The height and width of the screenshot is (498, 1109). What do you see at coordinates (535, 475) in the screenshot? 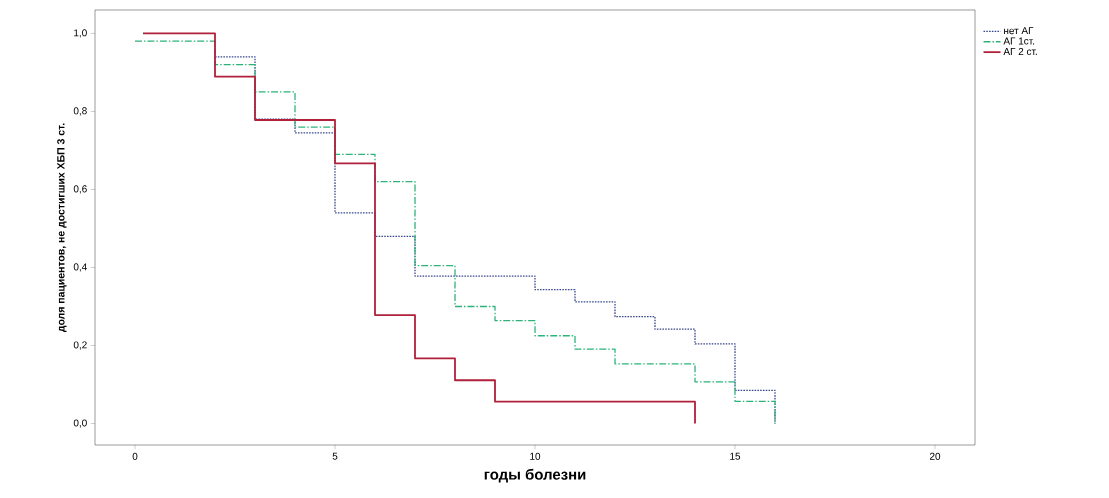
I see `x-axis-title: годы болезни` at bounding box center [535, 475].